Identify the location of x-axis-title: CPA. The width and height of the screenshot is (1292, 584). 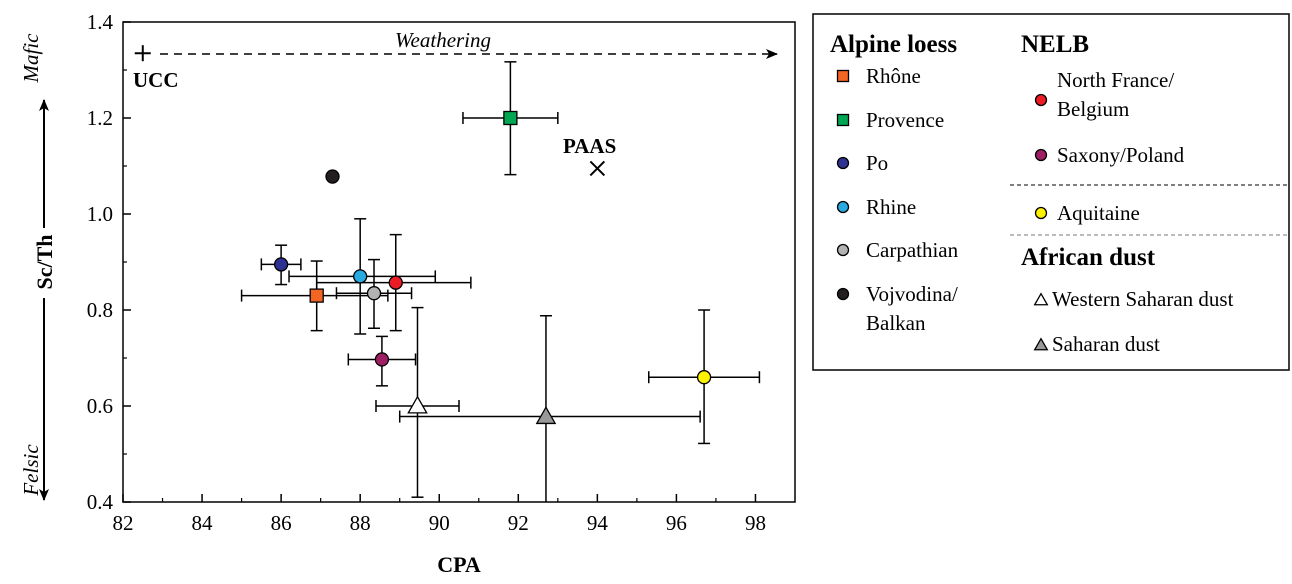
(459, 564).